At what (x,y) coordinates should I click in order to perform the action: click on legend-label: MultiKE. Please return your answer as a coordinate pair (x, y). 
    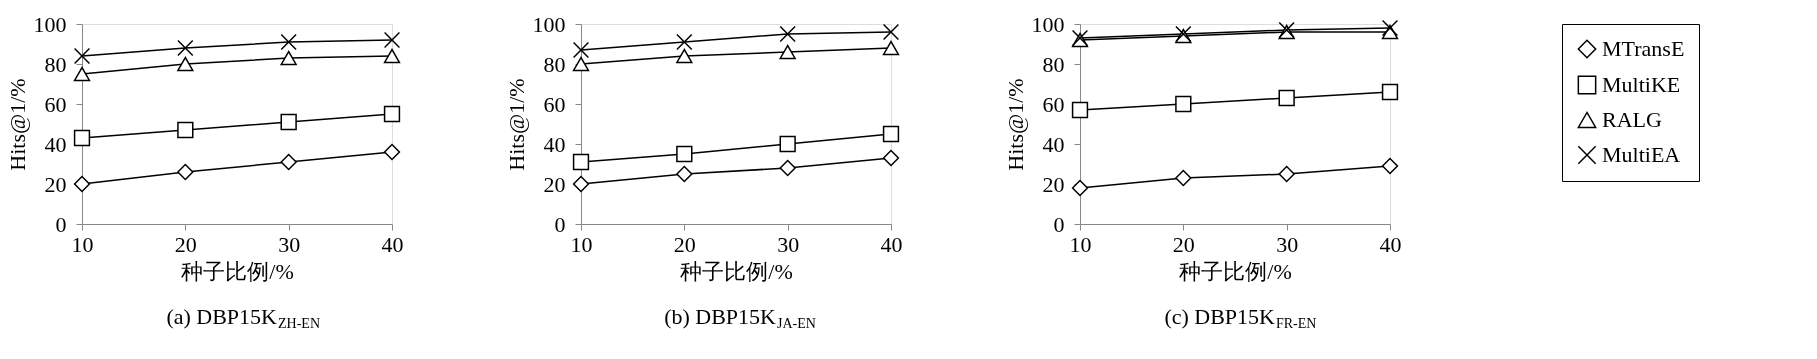
    Looking at the image, I should click on (1641, 84).